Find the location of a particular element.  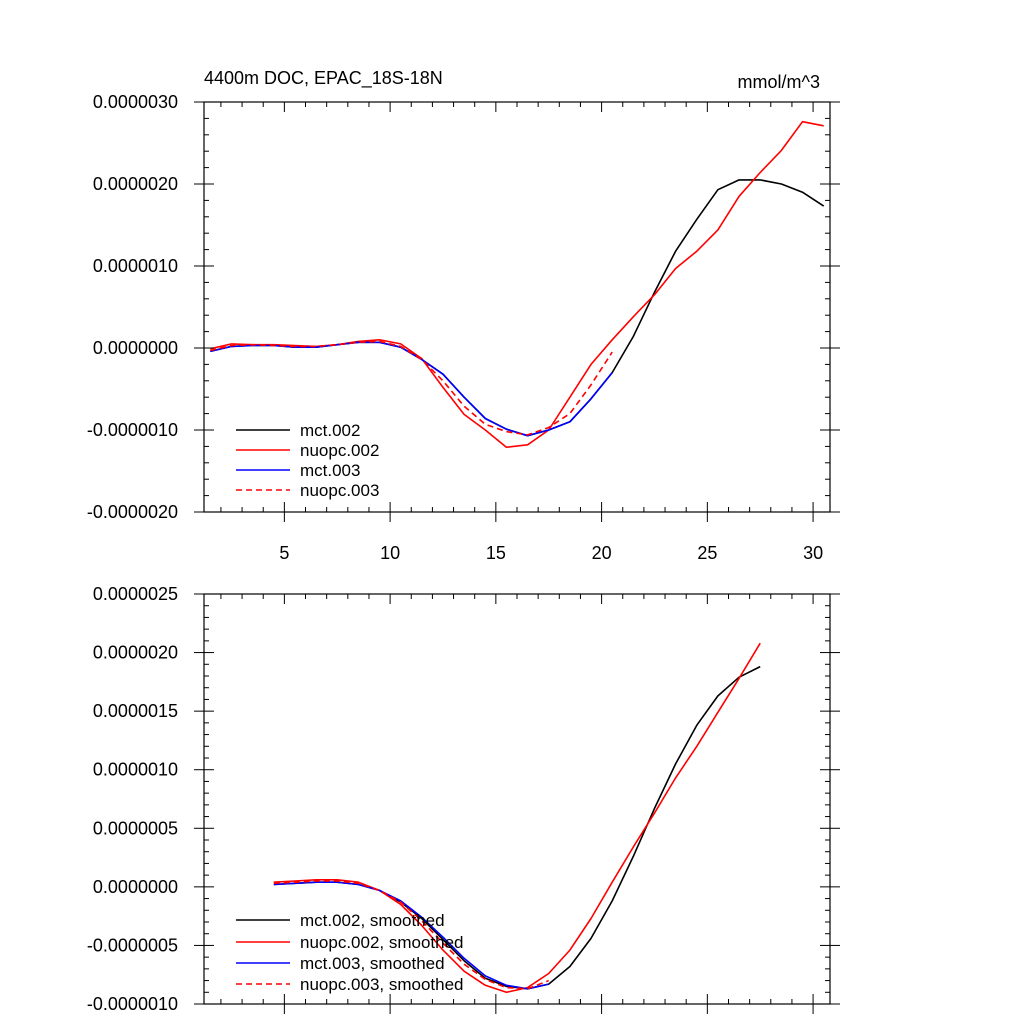

bottom-y-tick-label: 0.0000010 is located at coordinates (135, 770).